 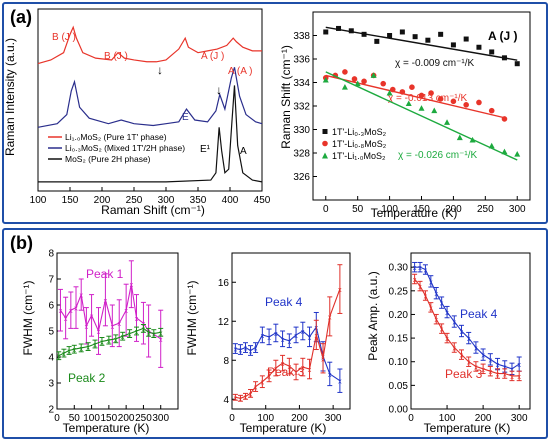 I want to click on b1-plot-ytick-label: 5, so click(x=51, y=332).